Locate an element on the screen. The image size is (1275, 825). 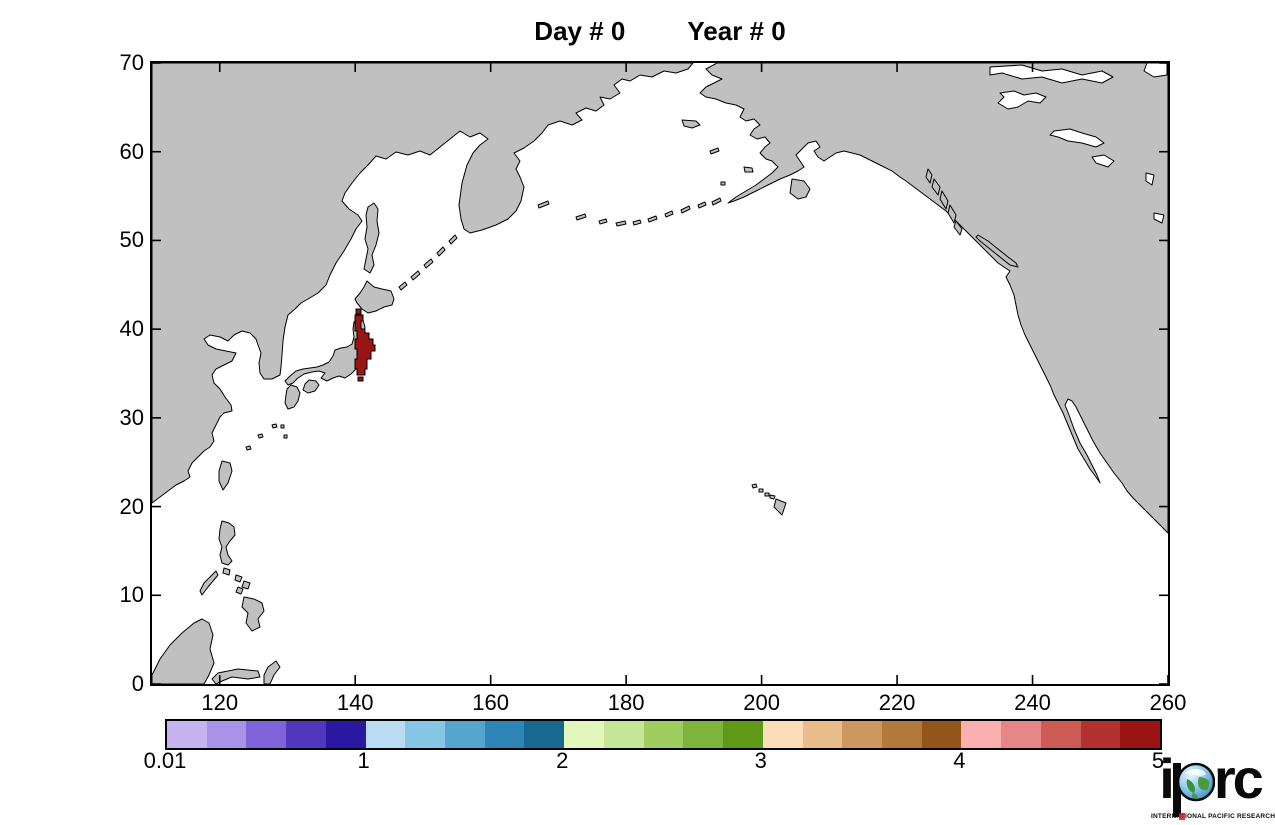
debris-initial-condition is located at coordinates (365, 345).